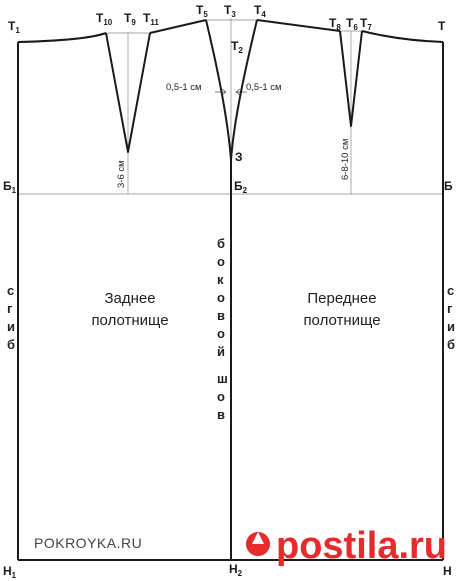 Image resolution: width=460 pixels, height=581 pixels. Describe the element at coordinates (14, 27) in the screenshot. I see `label-T1: Т1` at that location.